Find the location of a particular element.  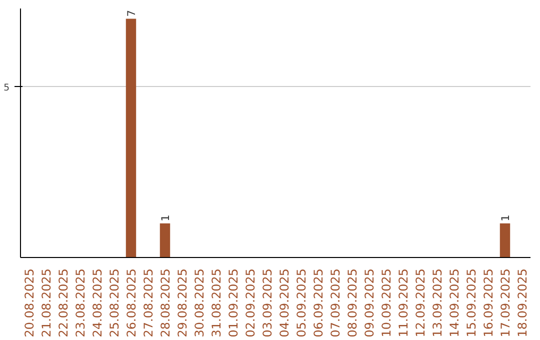

x-tick-label: 26.08.2025 is located at coordinates (131, 303).